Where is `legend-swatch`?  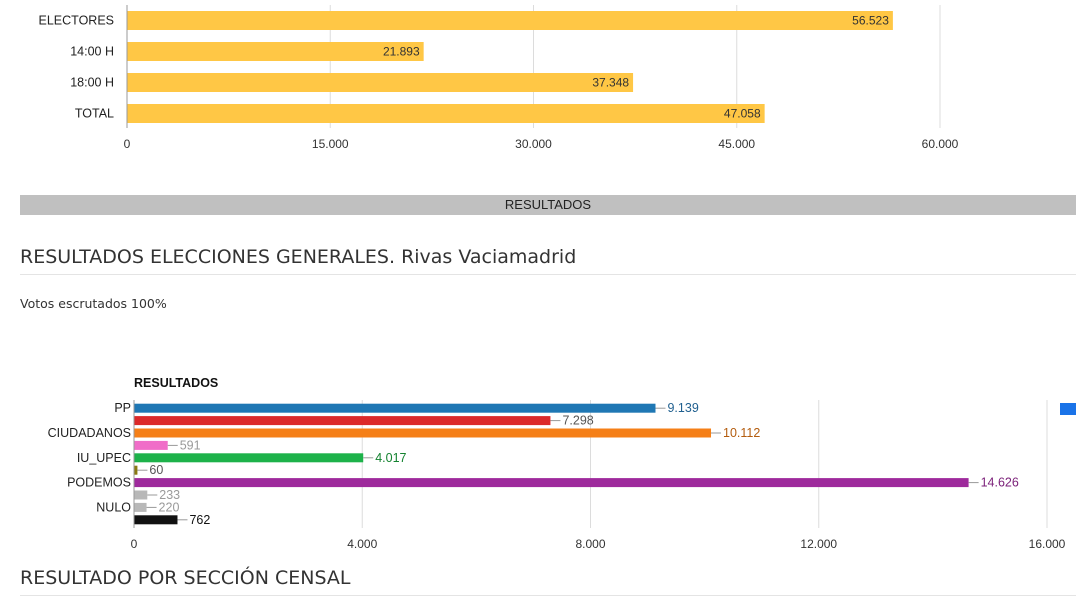
legend-swatch is located at coordinates (1068, 409).